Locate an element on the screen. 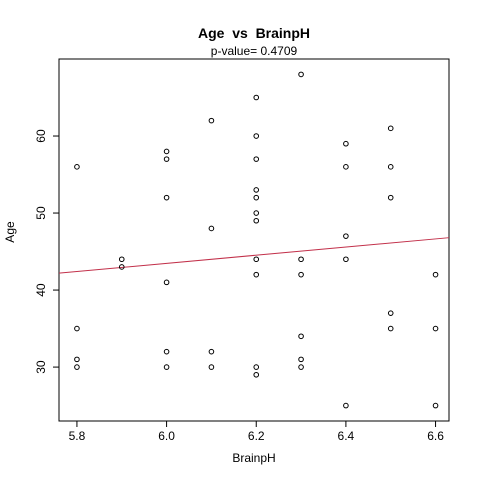 This screenshot has height=480, width=480. regression-line is located at coordinates (254, 255).